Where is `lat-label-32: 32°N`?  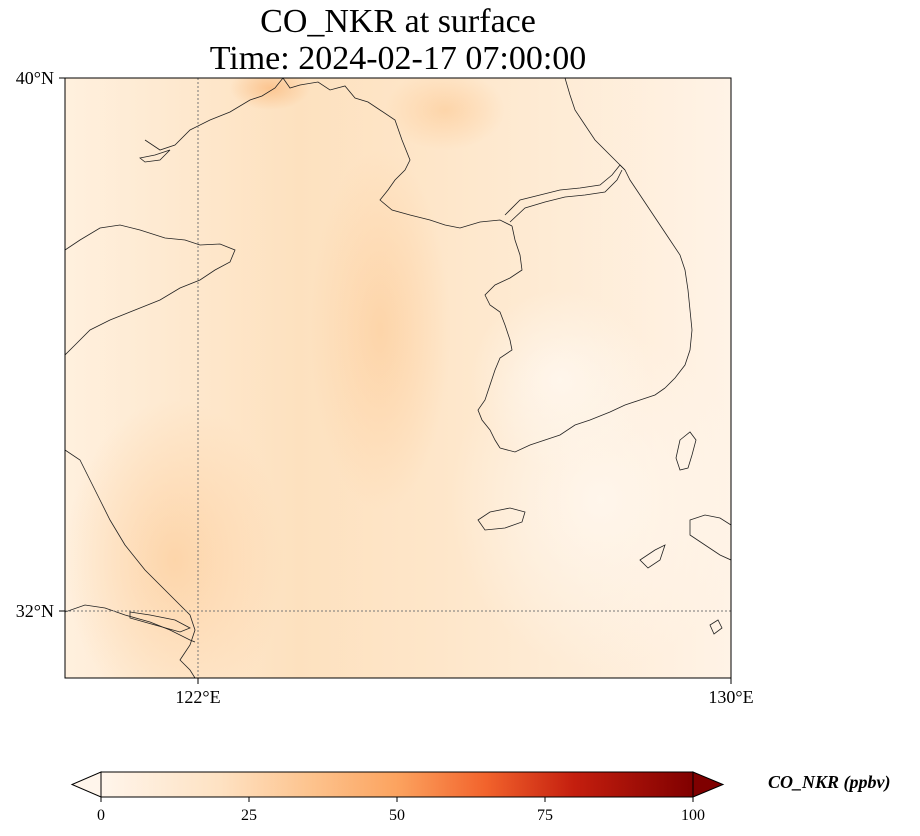 lat-label-32: 32°N is located at coordinates (35, 611).